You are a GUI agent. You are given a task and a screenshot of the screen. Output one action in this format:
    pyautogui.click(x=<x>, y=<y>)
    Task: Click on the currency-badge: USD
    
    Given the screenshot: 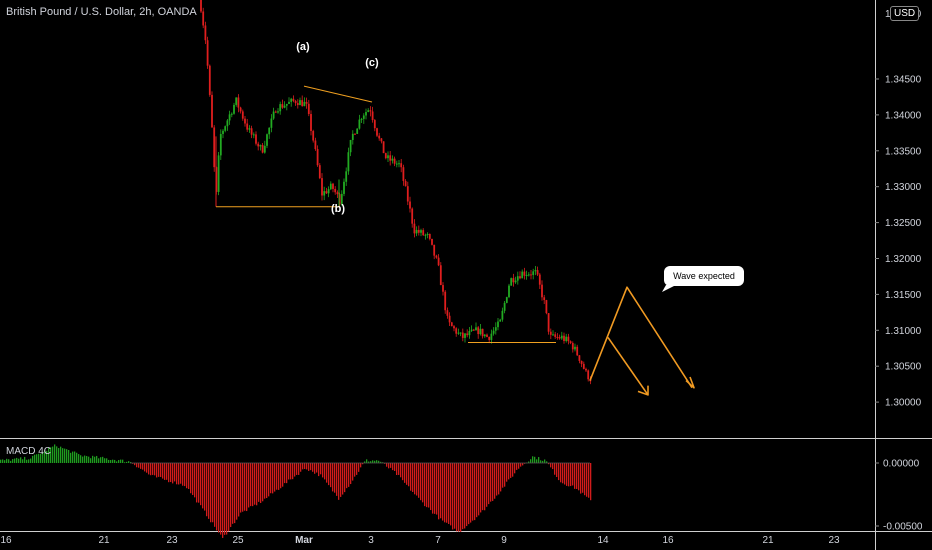 What is the action you would take?
    pyautogui.click(x=905, y=13)
    